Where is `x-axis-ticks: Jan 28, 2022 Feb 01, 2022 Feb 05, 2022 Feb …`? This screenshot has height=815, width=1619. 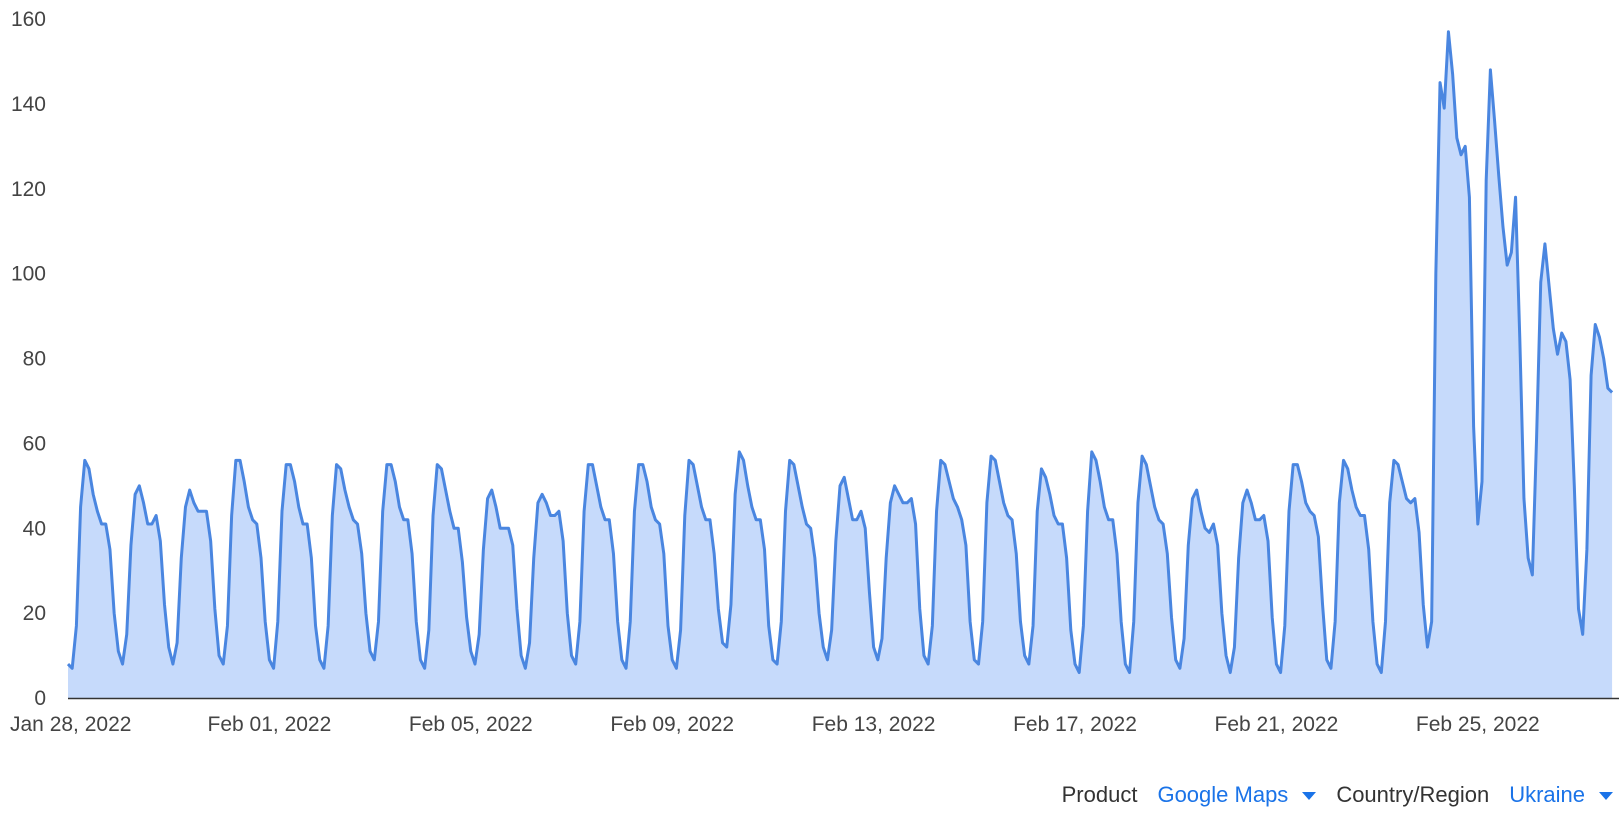 x-axis-ticks: Jan 28, 2022 Feb 01, 2022 Feb 05, 2022 Feb … is located at coordinates (775, 724).